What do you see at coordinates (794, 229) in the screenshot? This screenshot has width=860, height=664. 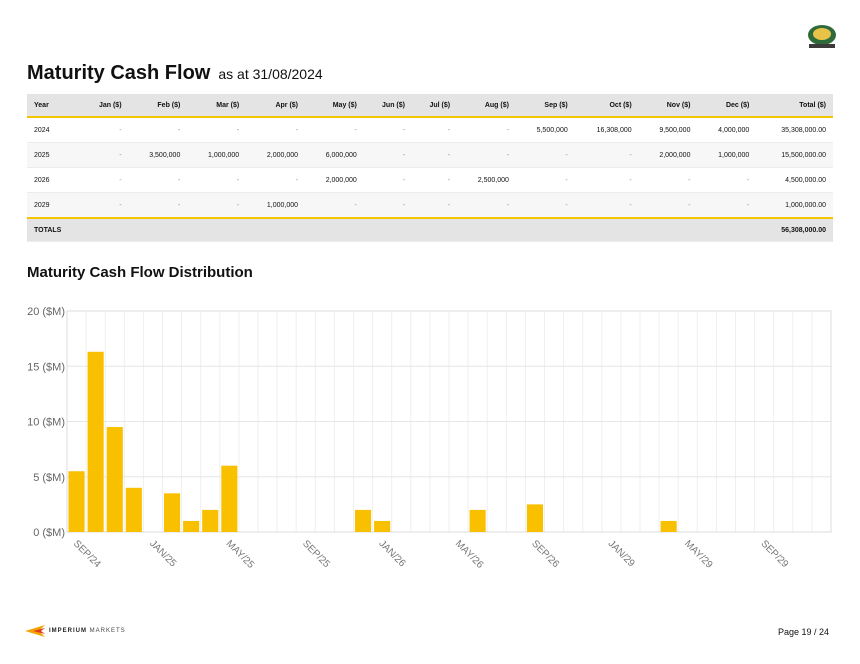 I see `totals-value: 56,308,000.00` at bounding box center [794, 229].